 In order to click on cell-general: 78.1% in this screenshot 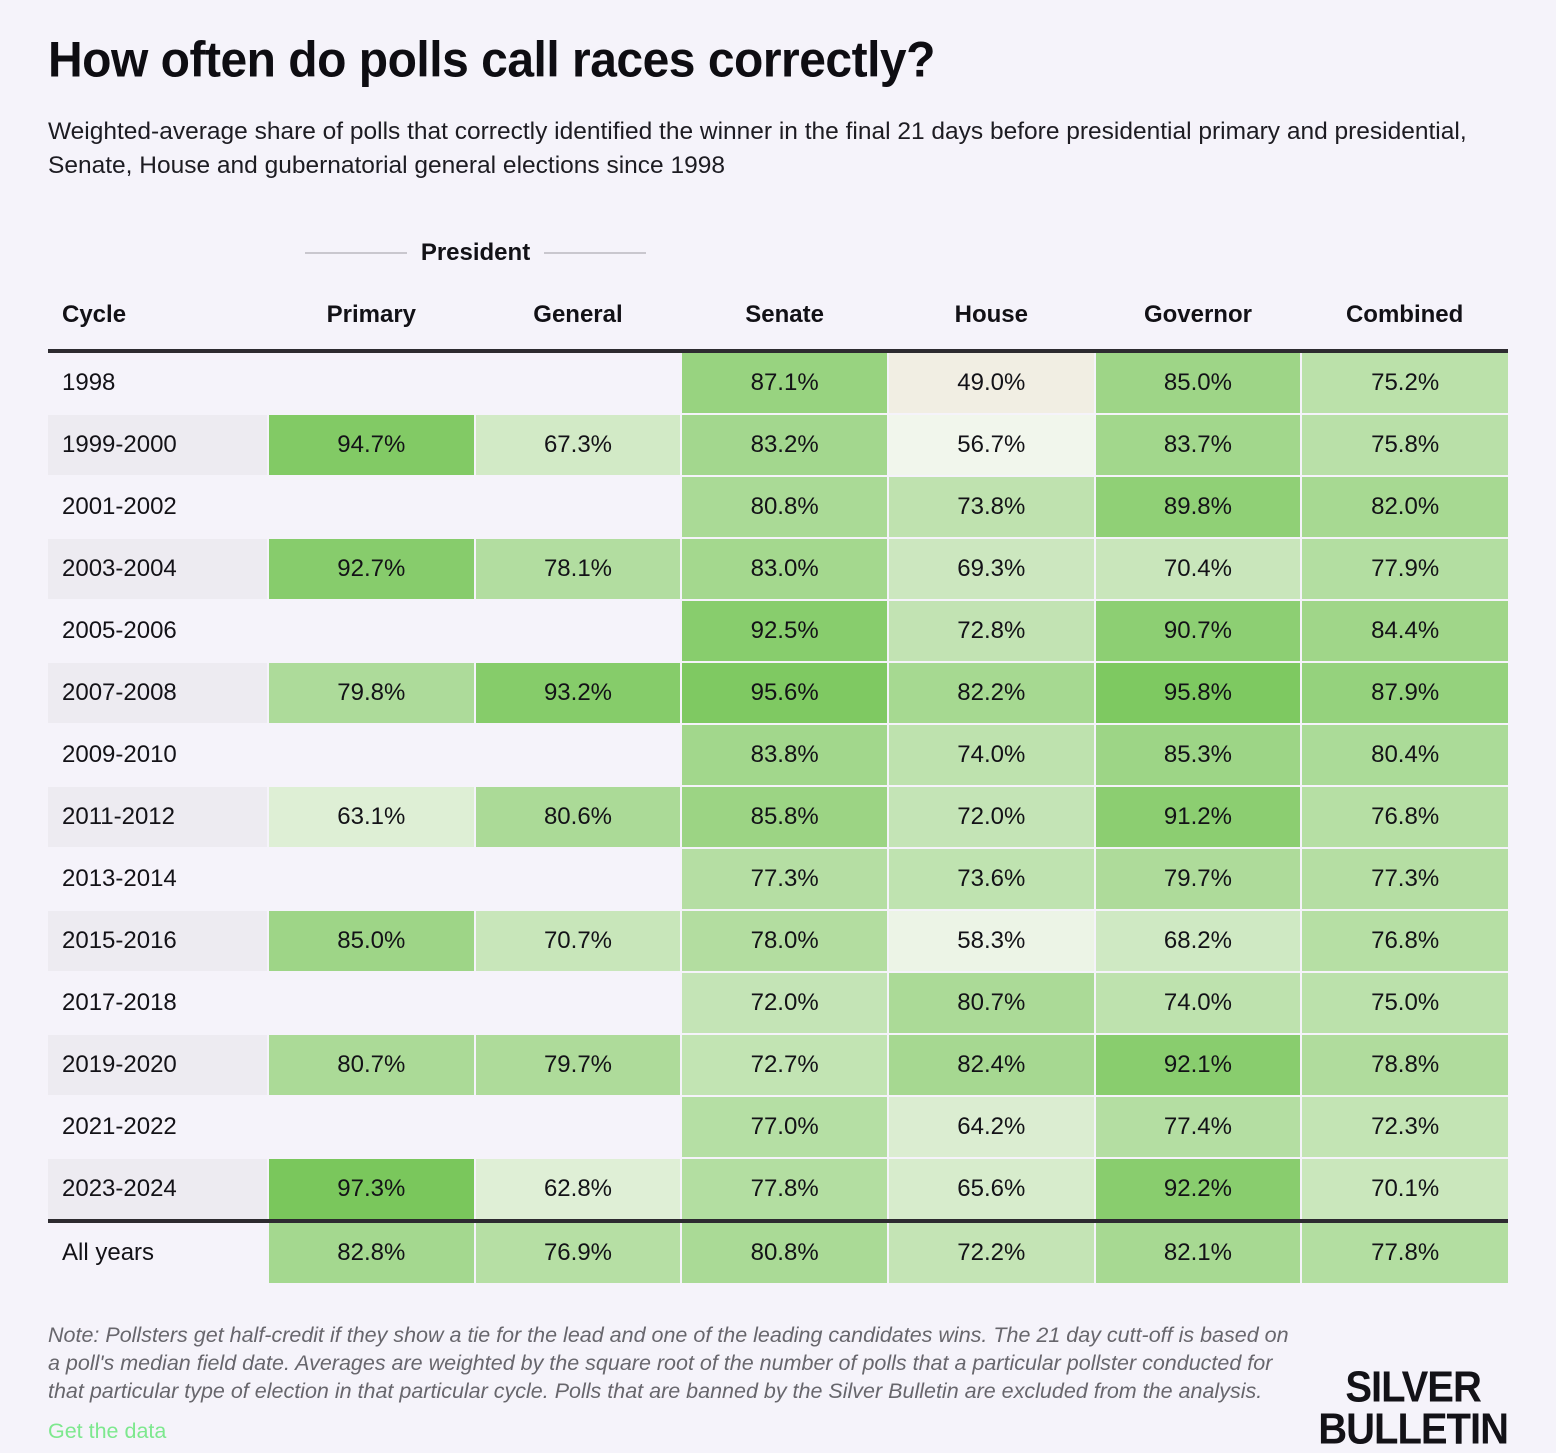, I will do `click(577, 569)`.